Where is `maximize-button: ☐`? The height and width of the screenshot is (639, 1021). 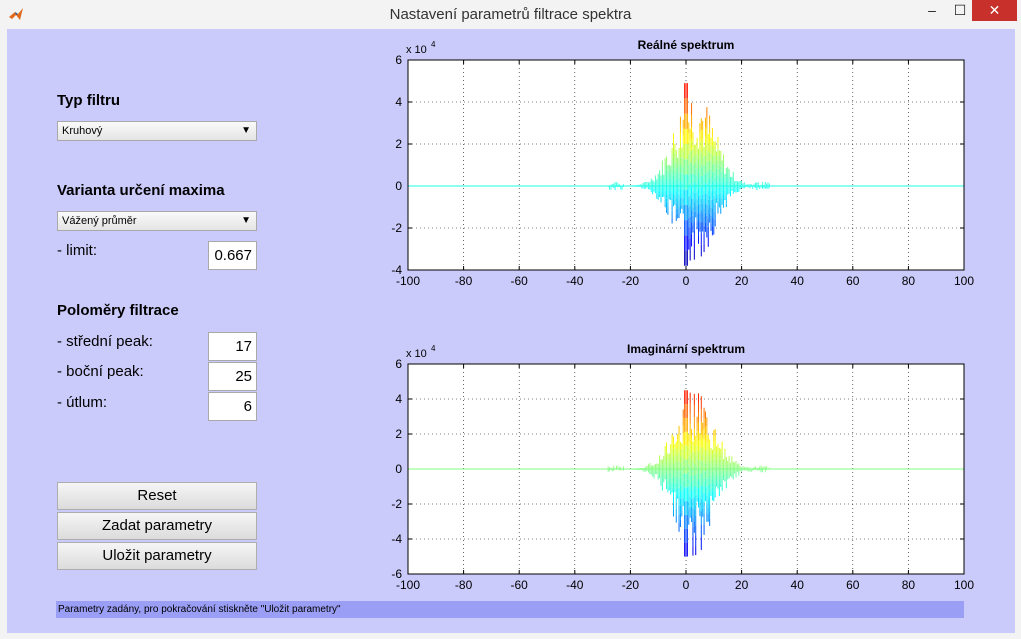 maximize-button: ☐ is located at coordinates (960, 10).